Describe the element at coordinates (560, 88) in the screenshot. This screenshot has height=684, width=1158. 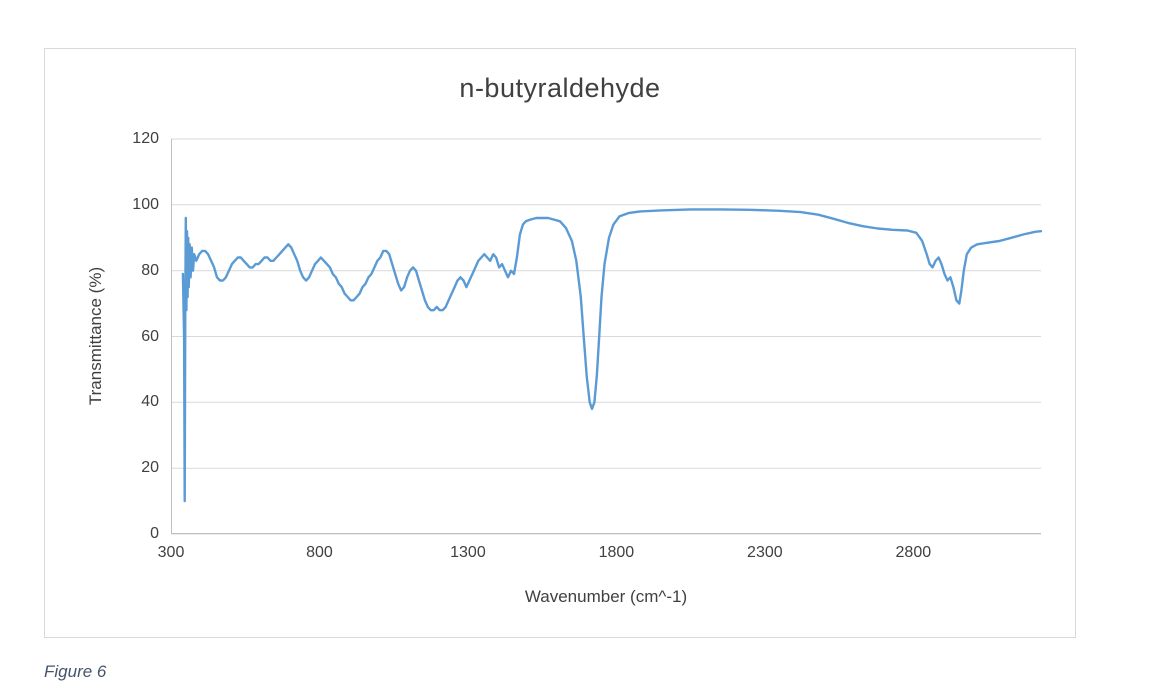
I see `chart-title: n-butyraldehyde` at that location.